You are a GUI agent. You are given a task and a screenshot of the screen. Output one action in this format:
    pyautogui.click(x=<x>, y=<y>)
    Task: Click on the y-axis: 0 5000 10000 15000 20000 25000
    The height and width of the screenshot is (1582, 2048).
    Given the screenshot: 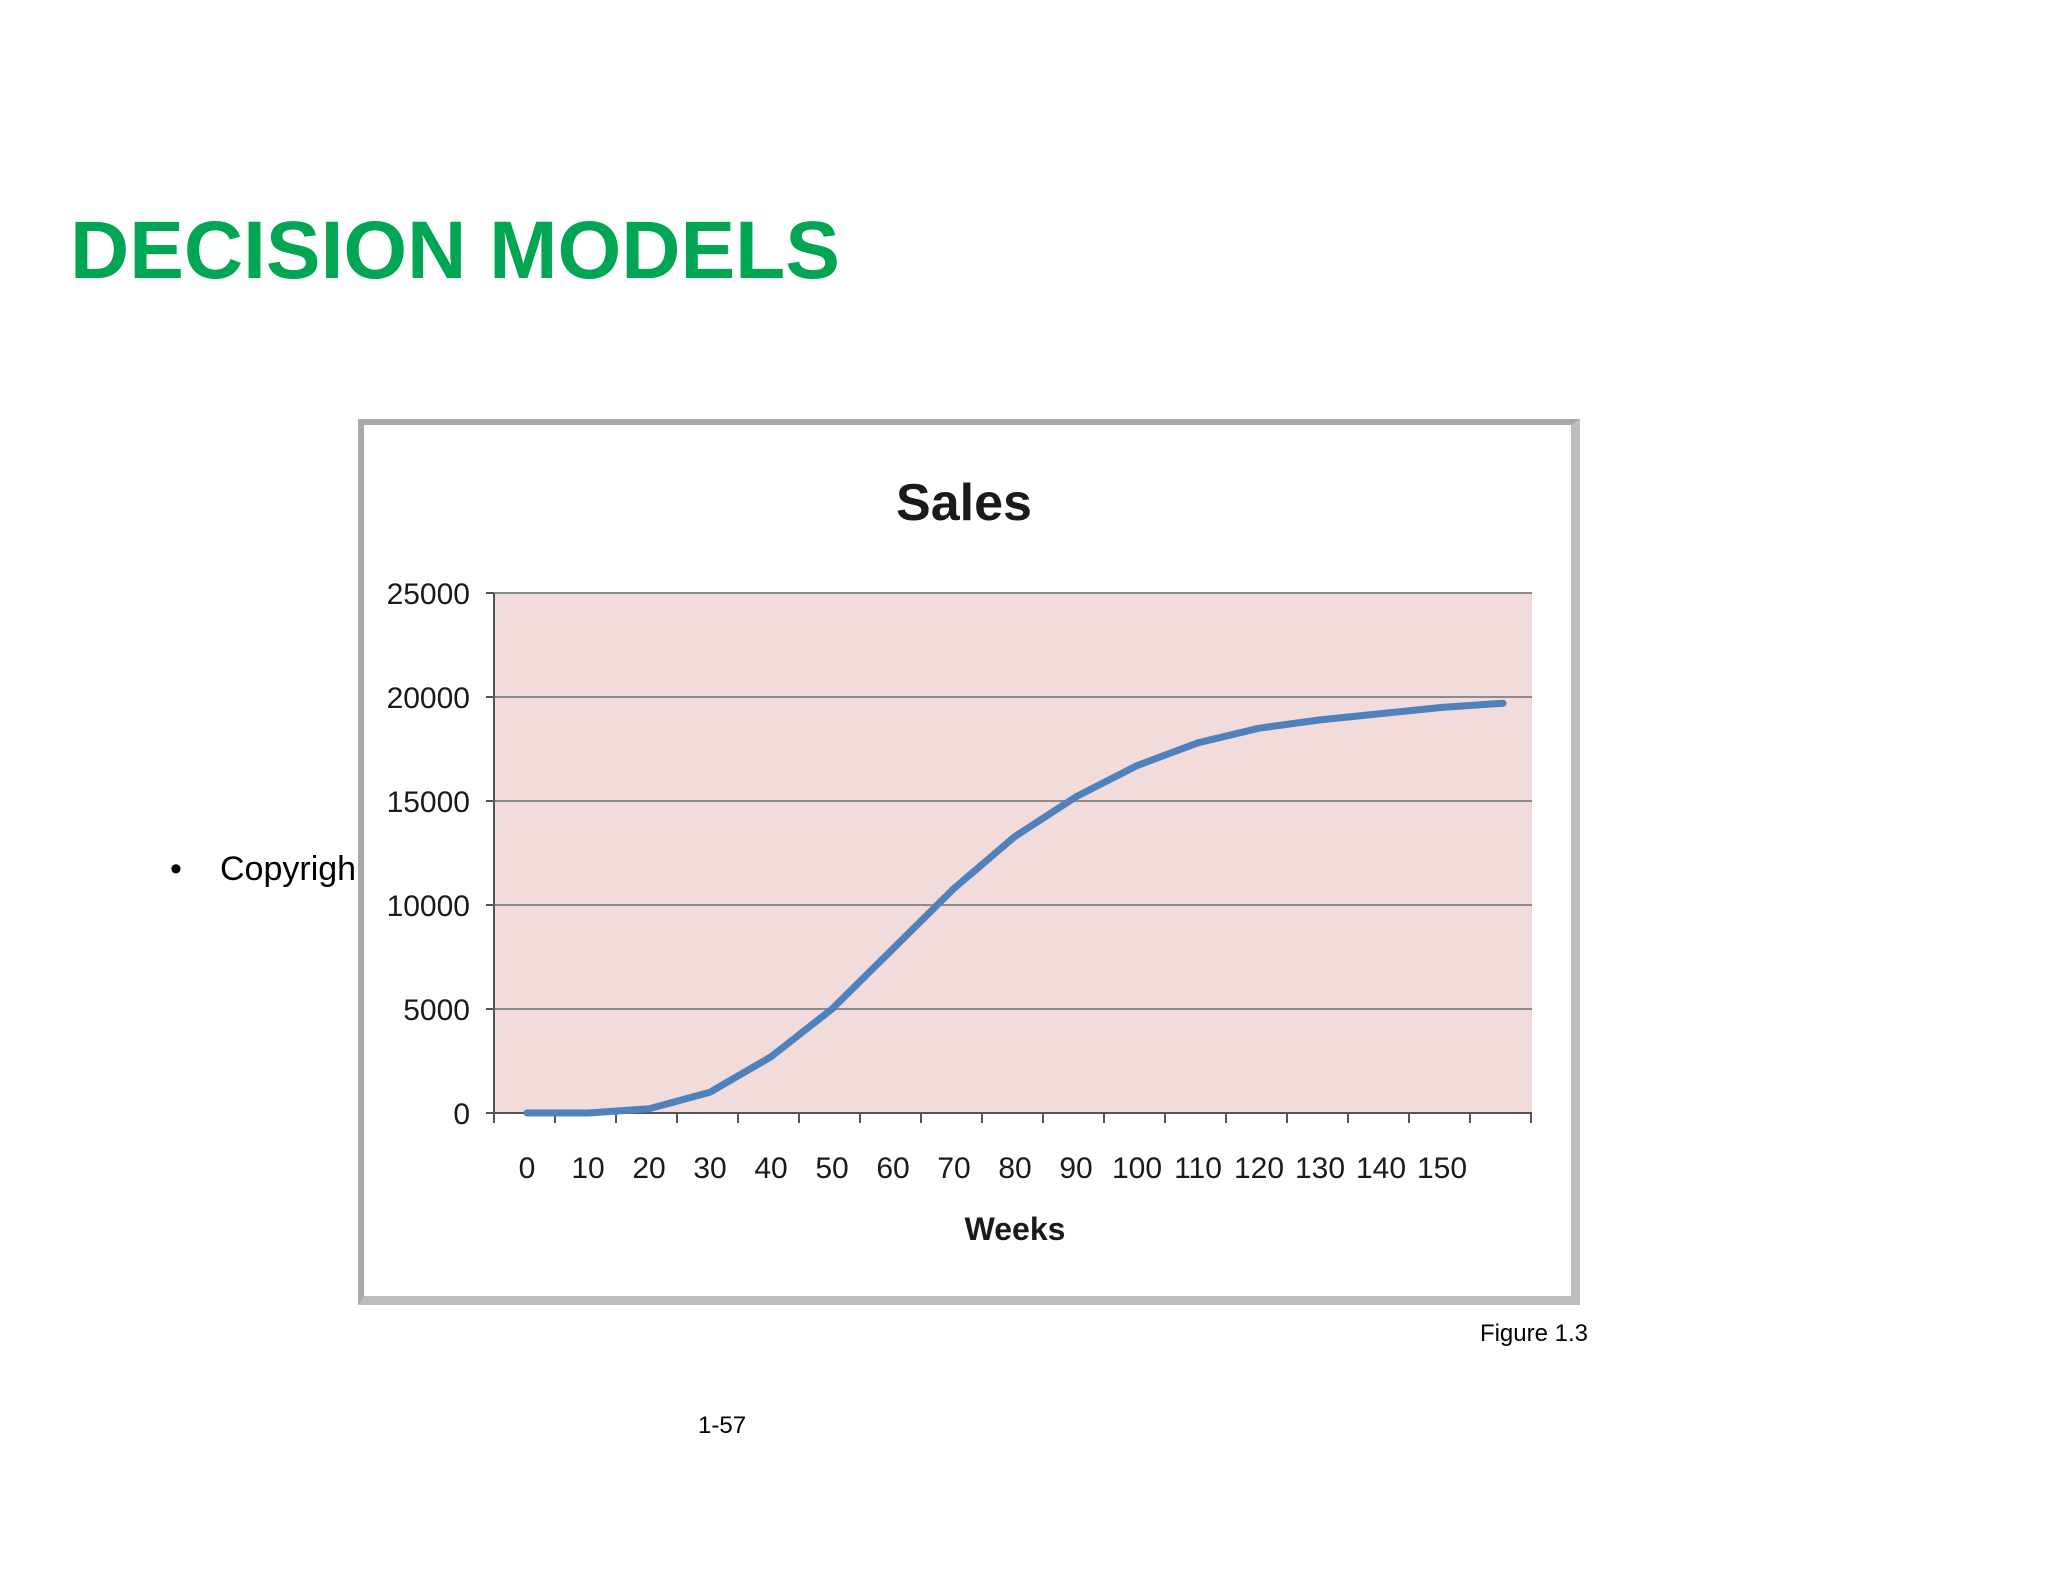 What is the action you would take?
    pyautogui.click(x=441, y=854)
    